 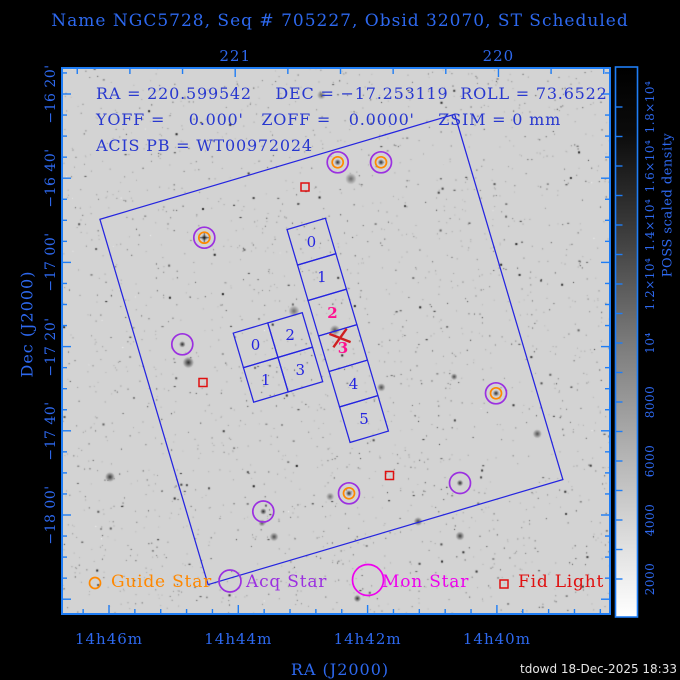 I want to click on colorbar-title: POSS scaled density, so click(x=668, y=205).